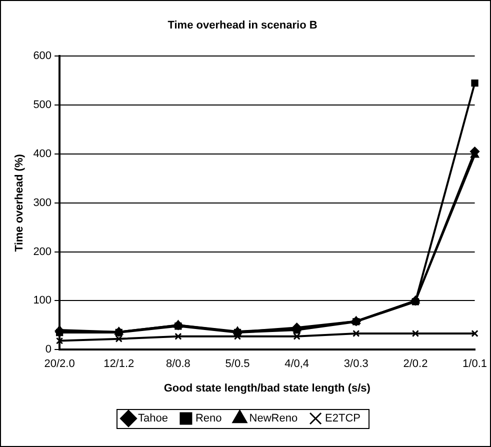 This screenshot has height=447, width=491. Describe the element at coordinates (267, 388) in the screenshot. I see `x-axis-title: Good state length/bad state length (s/s)` at that location.